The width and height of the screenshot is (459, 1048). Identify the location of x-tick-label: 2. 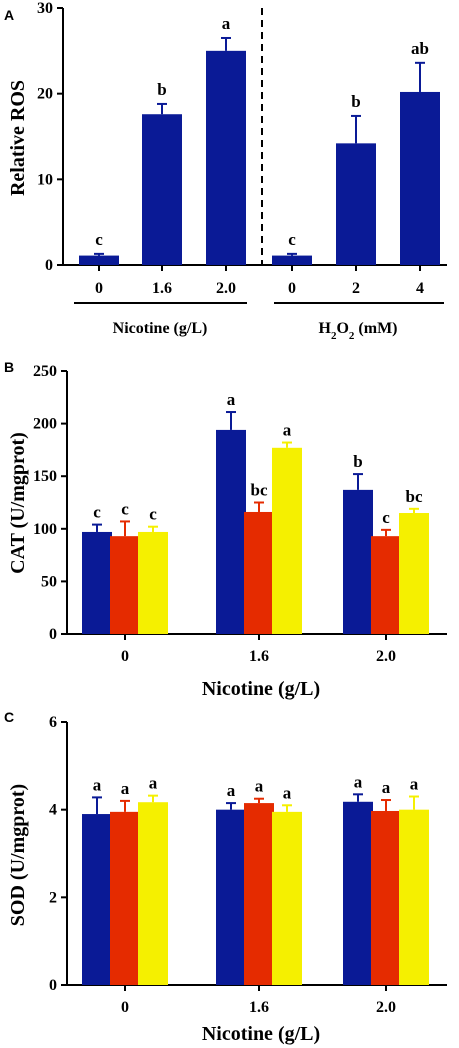
(356, 288).